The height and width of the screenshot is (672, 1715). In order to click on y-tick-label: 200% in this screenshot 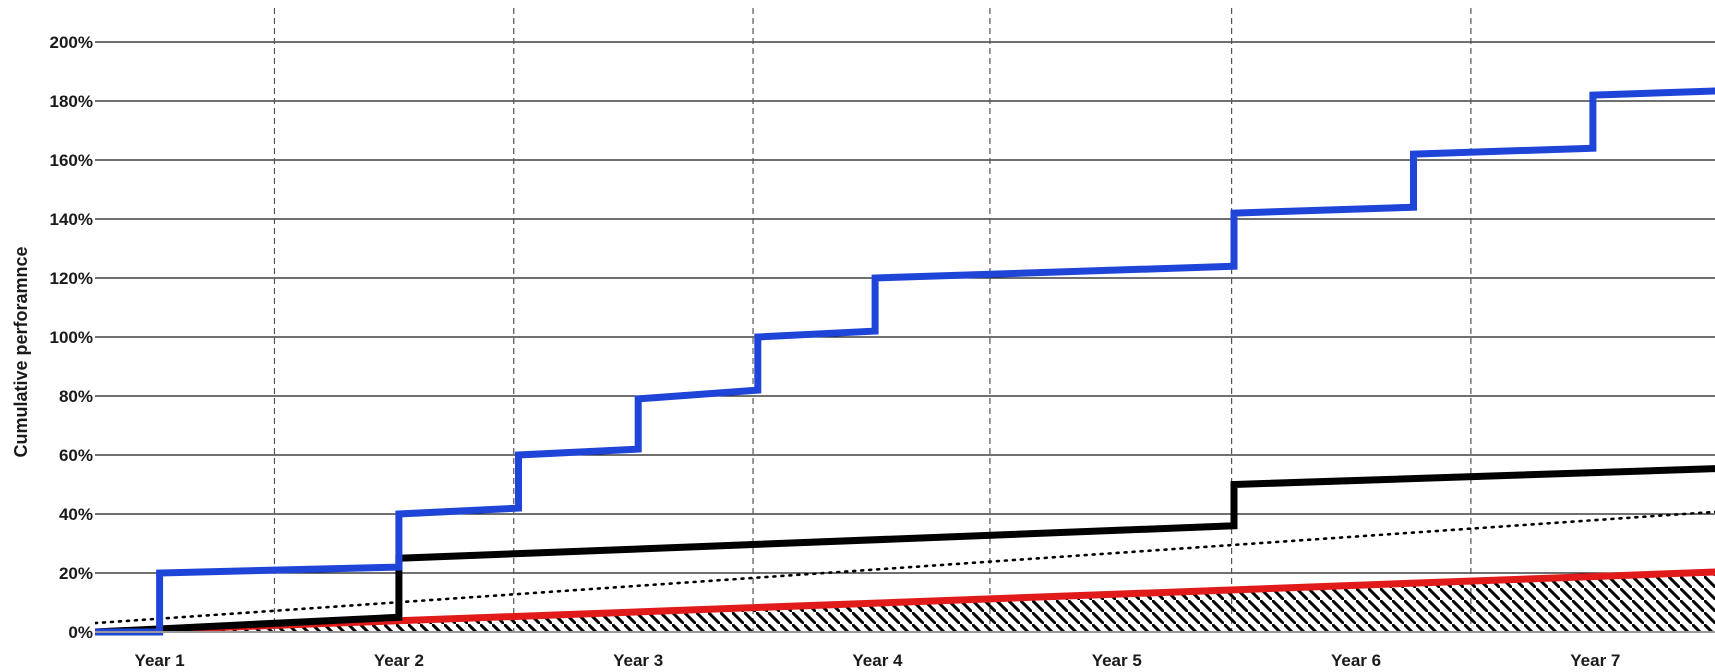, I will do `click(71, 42)`.